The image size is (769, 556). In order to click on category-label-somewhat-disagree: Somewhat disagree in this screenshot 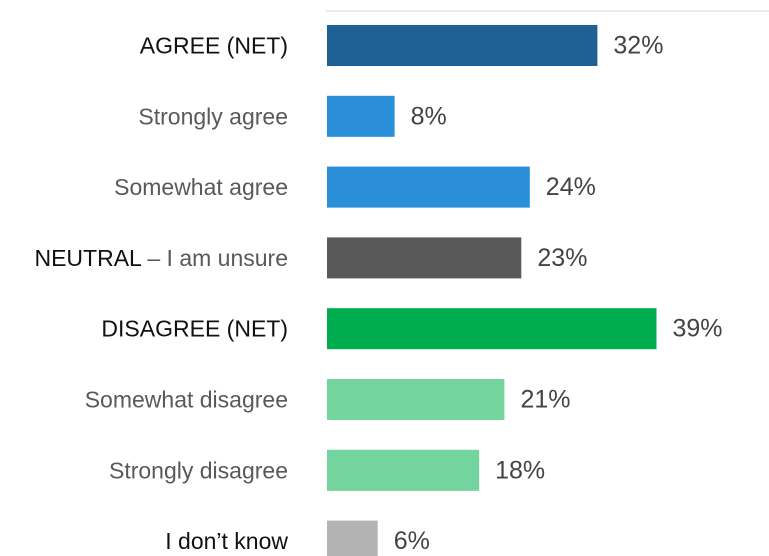, I will do `click(186, 400)`.